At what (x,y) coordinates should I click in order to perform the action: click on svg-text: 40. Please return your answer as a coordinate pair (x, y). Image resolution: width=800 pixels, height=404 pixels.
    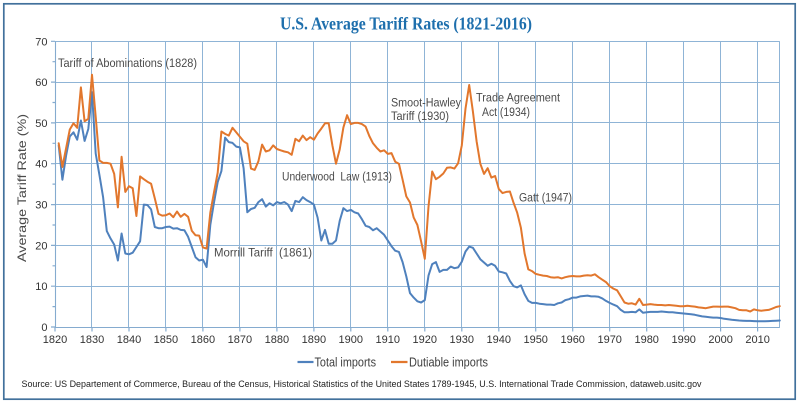
    Looking at the image, I should click on (41, 165).